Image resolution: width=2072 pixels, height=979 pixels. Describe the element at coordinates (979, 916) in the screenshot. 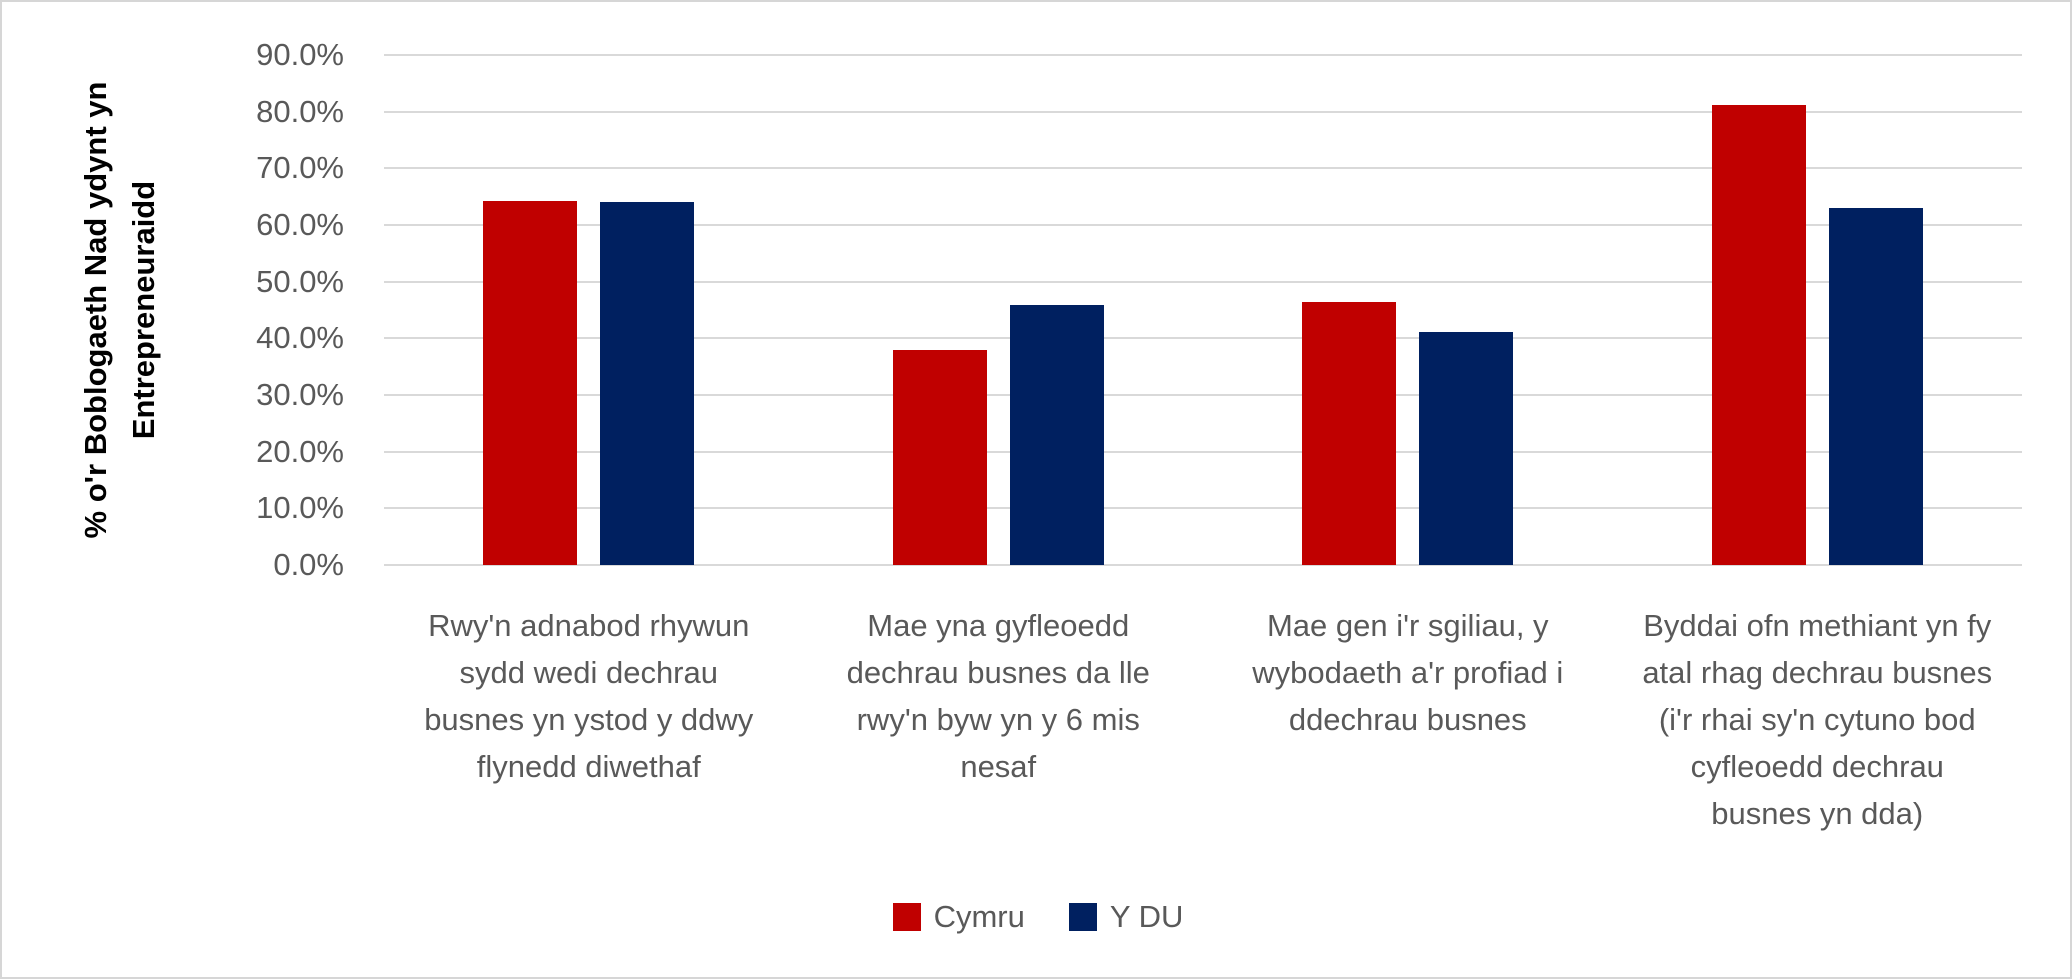

I see `legend-label: Cymru` at that location.